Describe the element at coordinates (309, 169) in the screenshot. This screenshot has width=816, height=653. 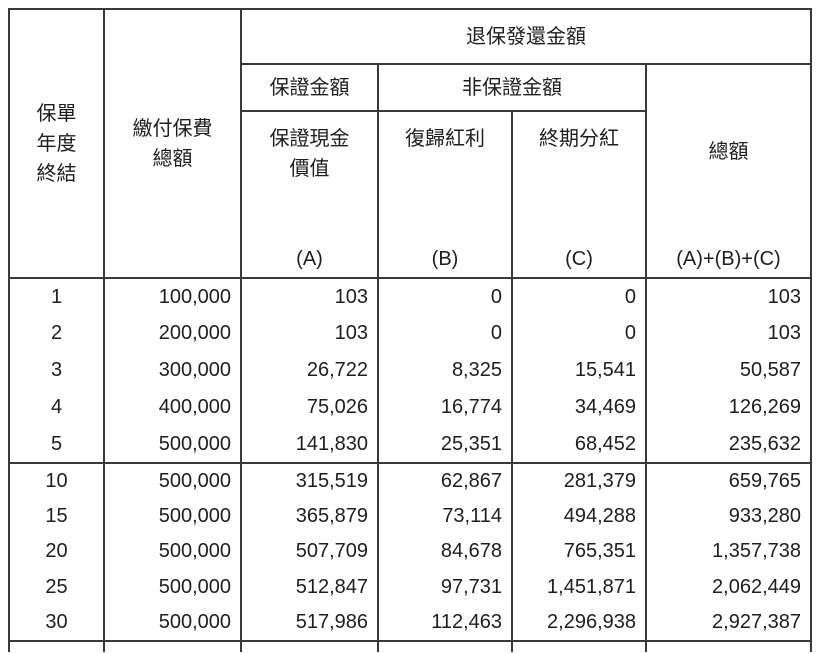
I see `header-gcv-line2: 價值` at that location.